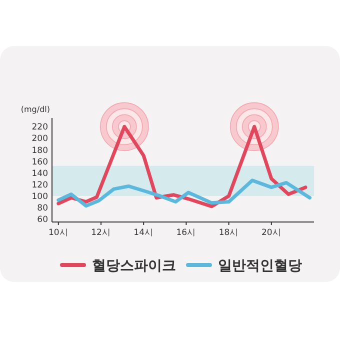 The height and width of the screenshot is (340, 340). What do you see at coordinates (101, 233) in the screenshot?
I see `x-tick-label: 12시` at bounding box center [101, 233].